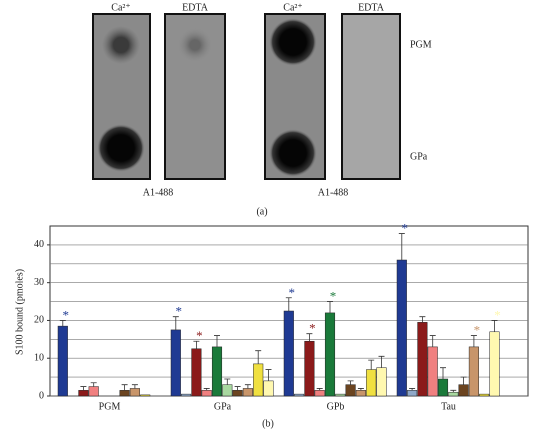 This screenshot has height=434, width=534. Describe the element at coordinates (421, 44) in the screenshot. I see `row-label: PGM` at that location.